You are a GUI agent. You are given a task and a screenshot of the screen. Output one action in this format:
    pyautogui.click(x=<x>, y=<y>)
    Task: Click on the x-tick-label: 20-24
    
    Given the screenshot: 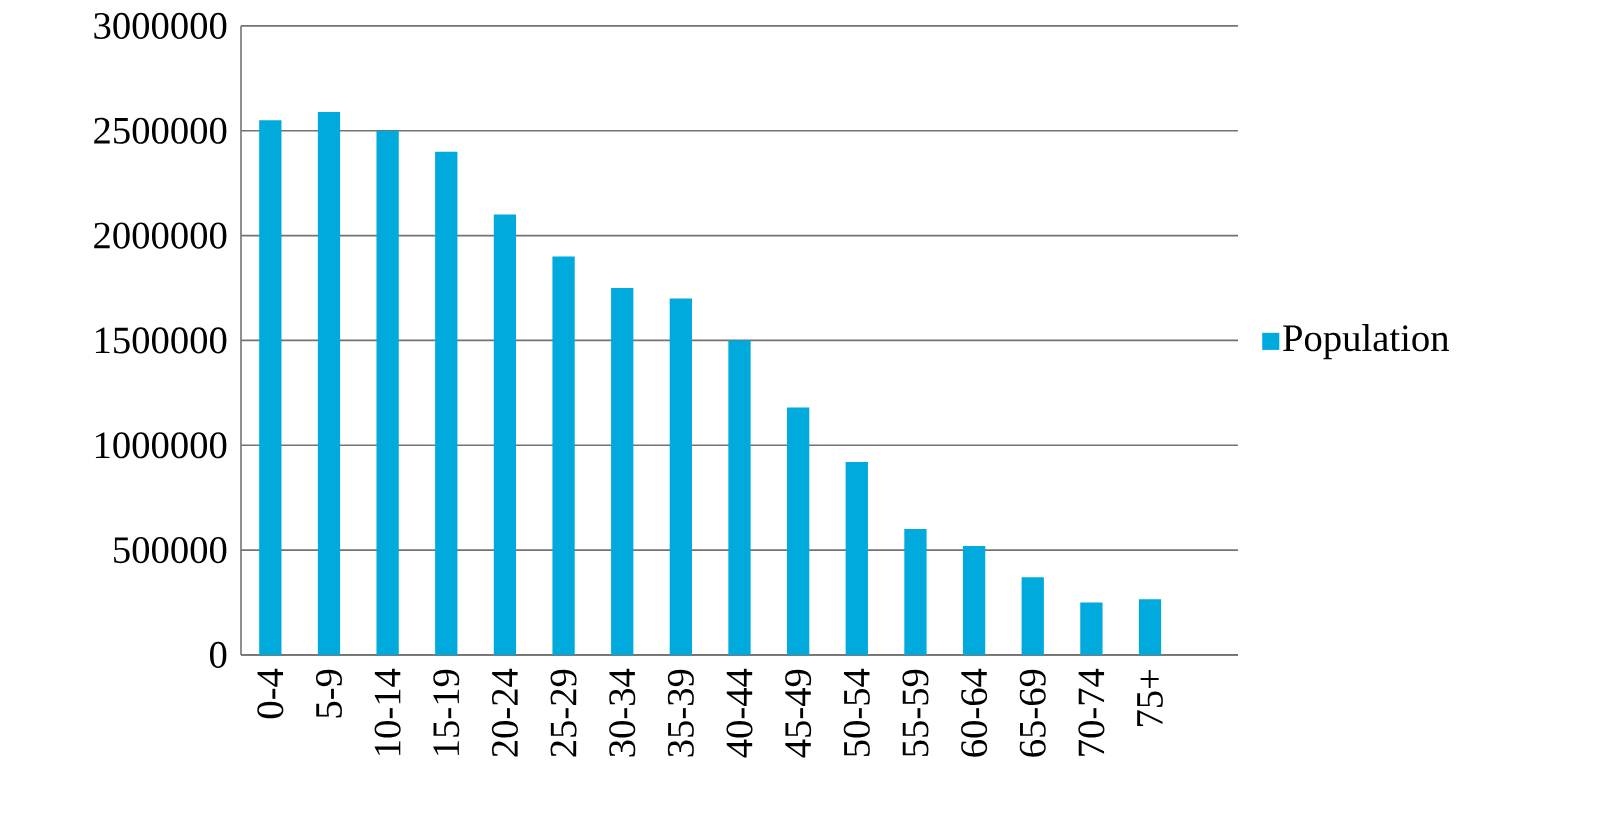 What is the action you would take?
    pyautogui.click(x=504, y=712)
    